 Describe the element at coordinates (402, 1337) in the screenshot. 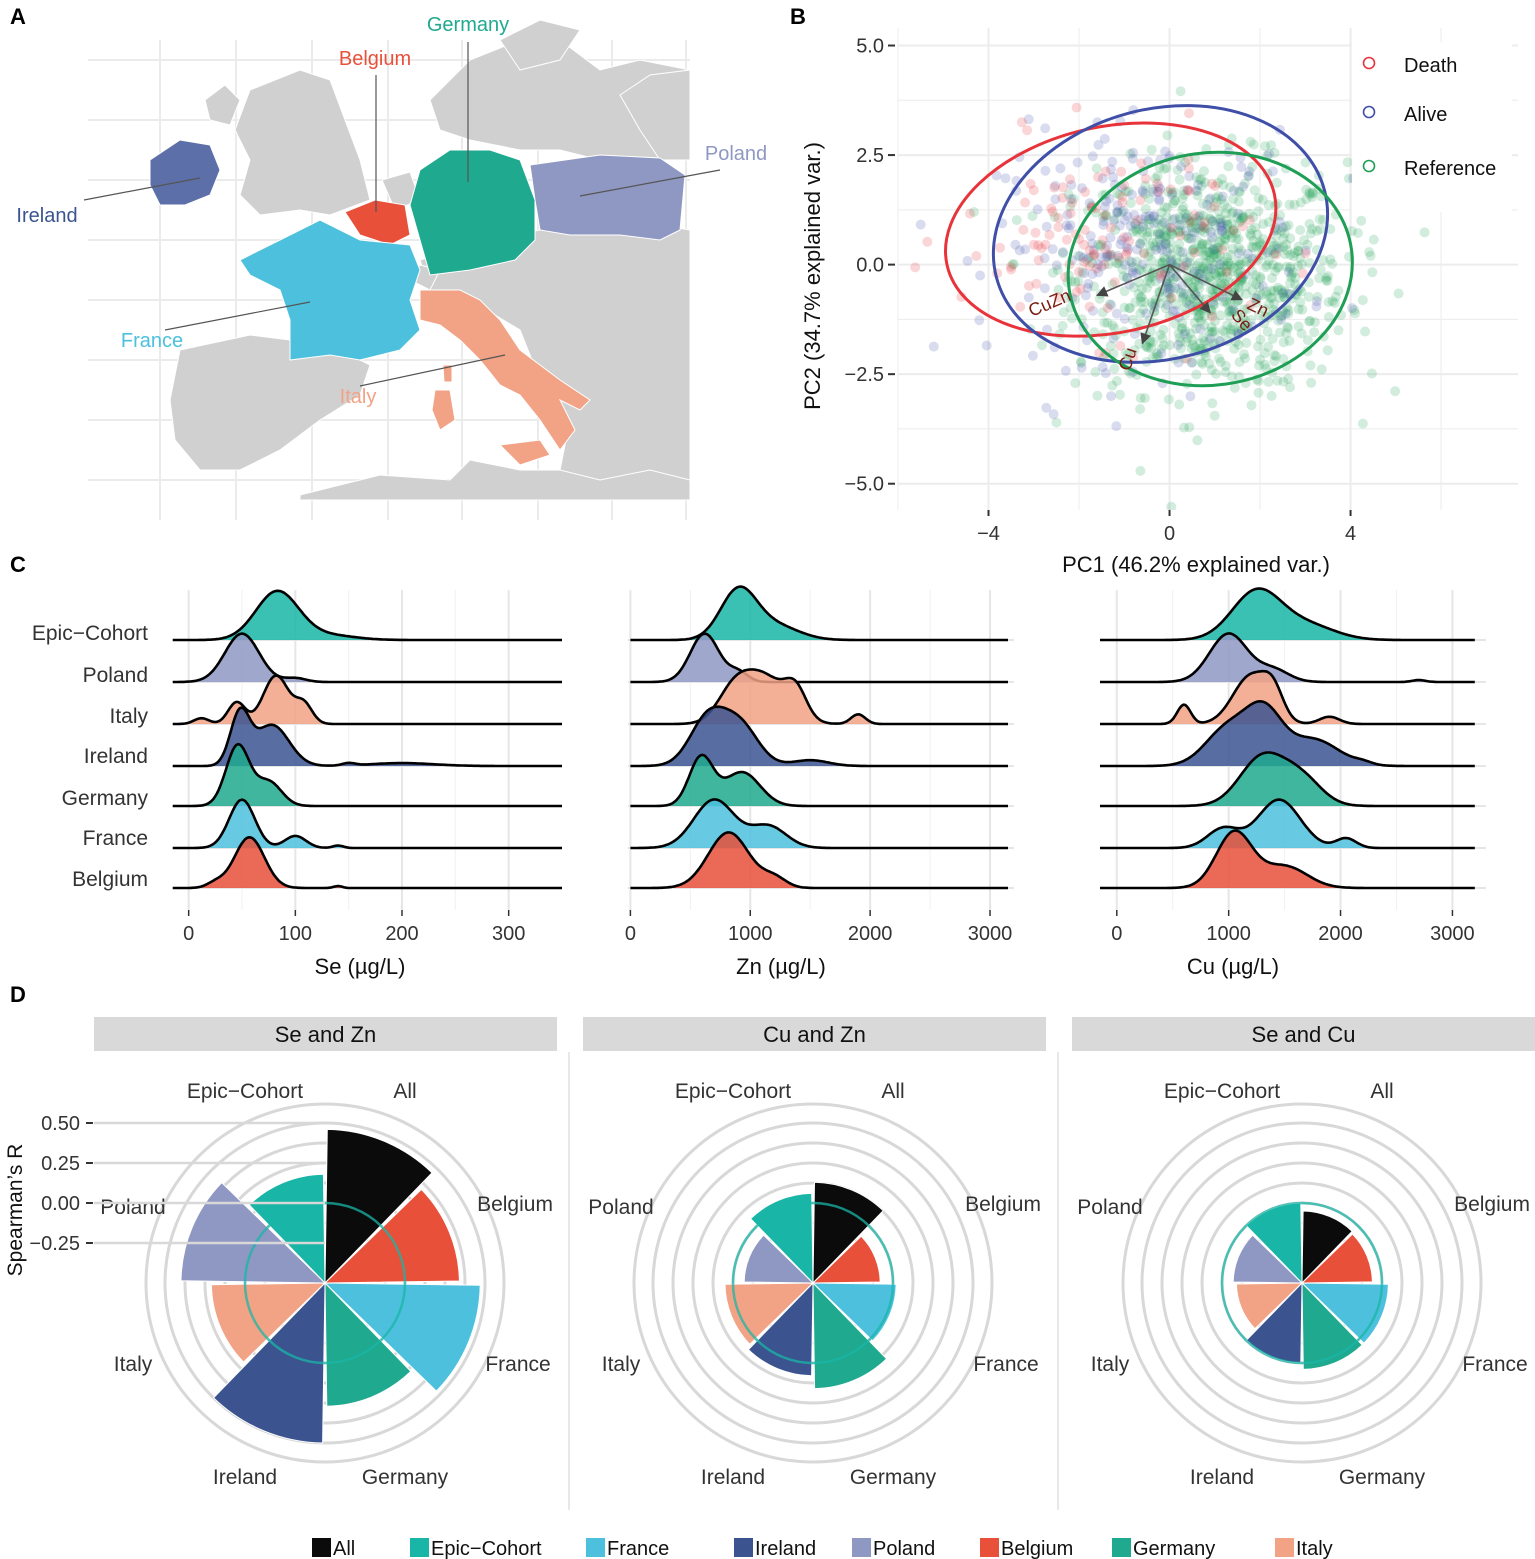

I see `polar-bar-france` at that location.